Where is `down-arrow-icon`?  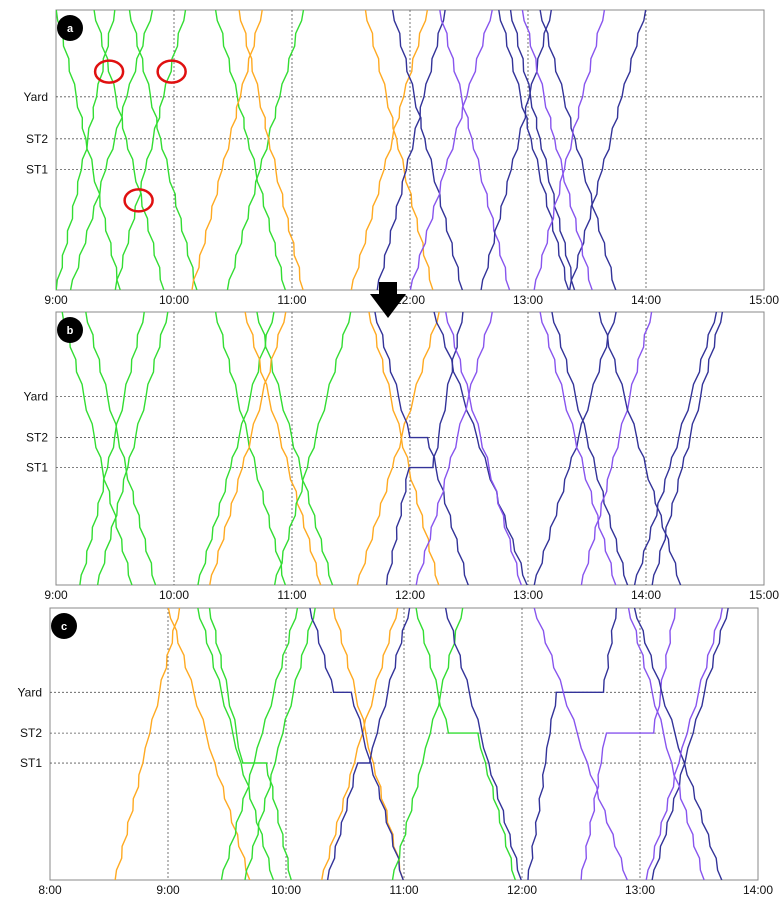
down-arrow-icon is located at coordinates (388, 300).